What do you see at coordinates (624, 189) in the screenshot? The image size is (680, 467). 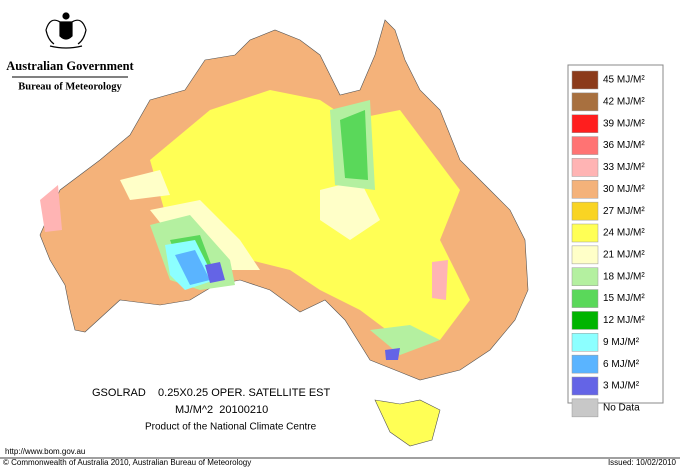 I see `legend-label: 30 MJ/M²` at bounding box center [624, 189].